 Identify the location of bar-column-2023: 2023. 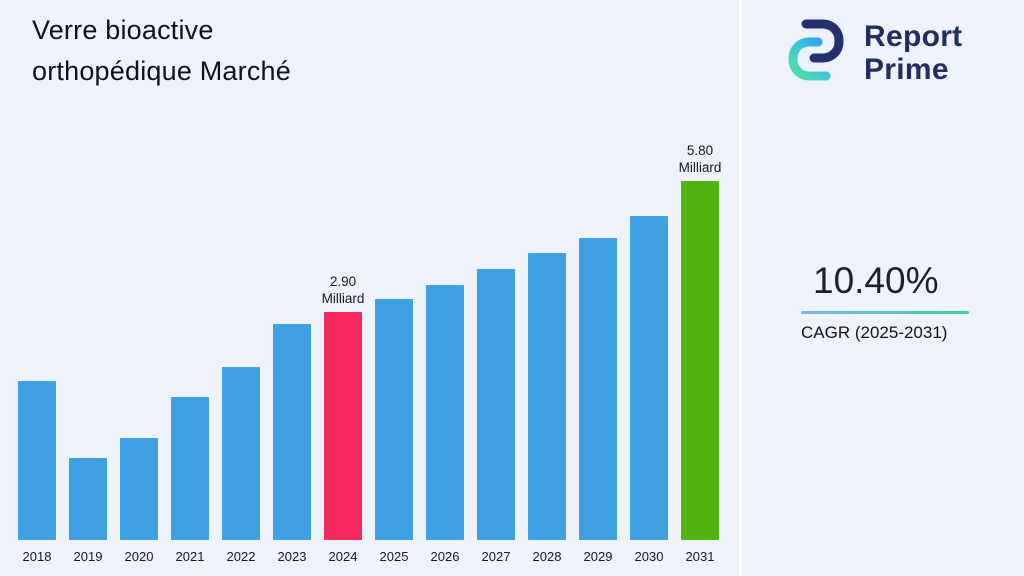
(292, 444).